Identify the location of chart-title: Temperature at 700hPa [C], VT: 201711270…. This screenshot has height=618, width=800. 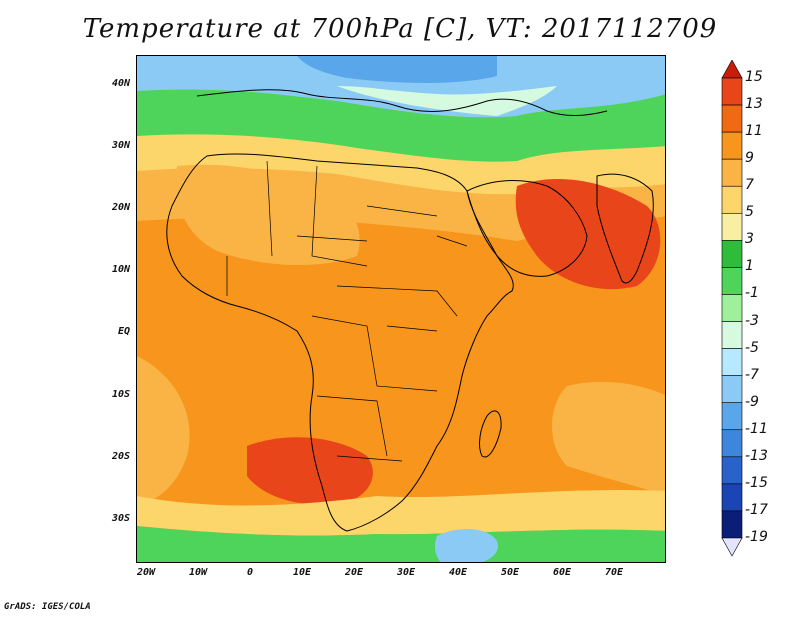
(400, 29).